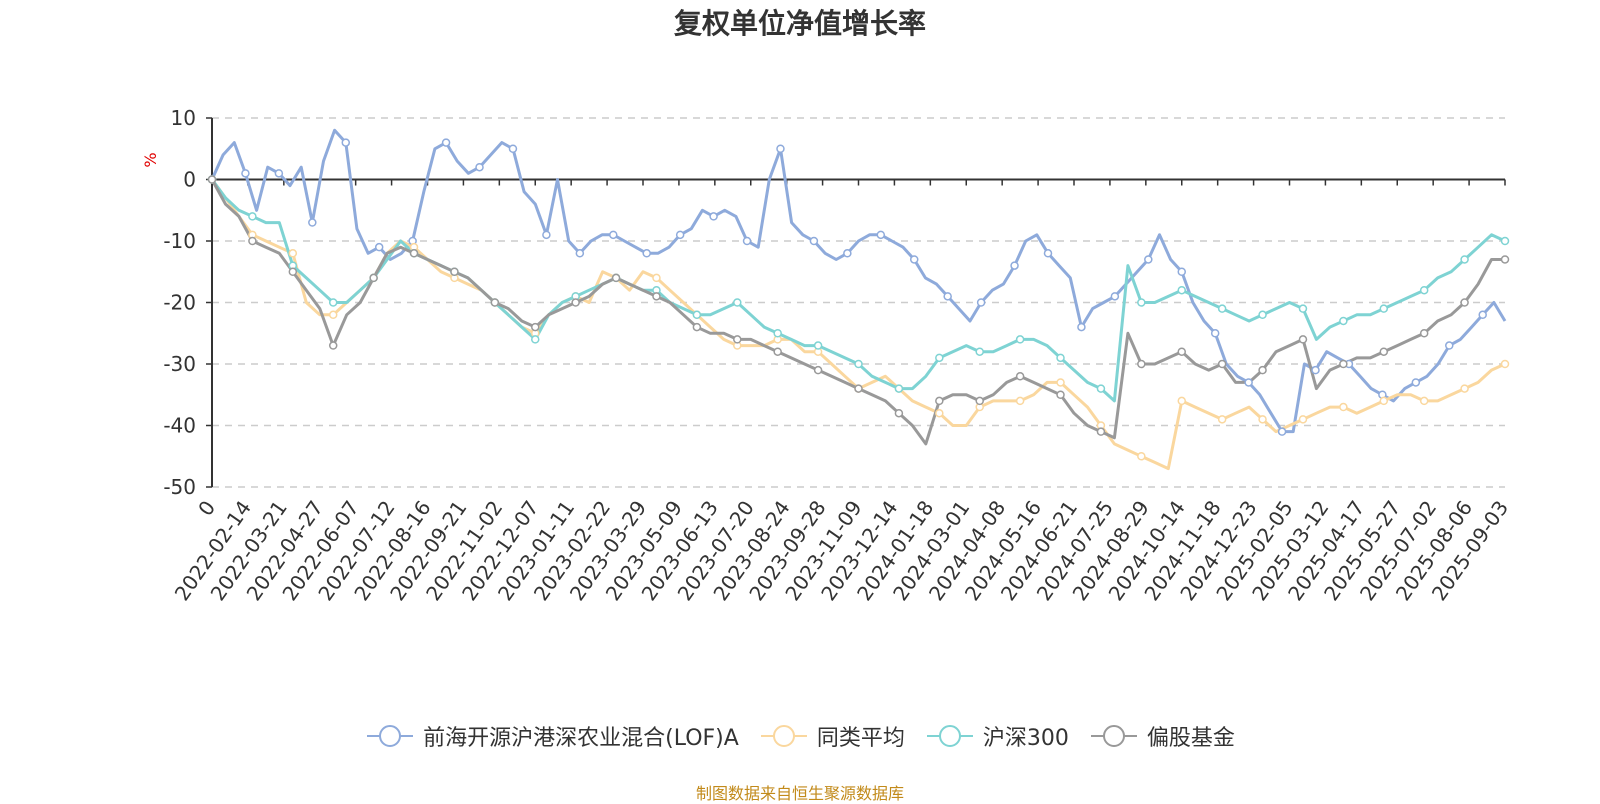 The height and width of the screenshot is (804, 1600). Describe the element at coordinates (189, 180) in the screenshot. I see `y-tick-label: 0` at that location.